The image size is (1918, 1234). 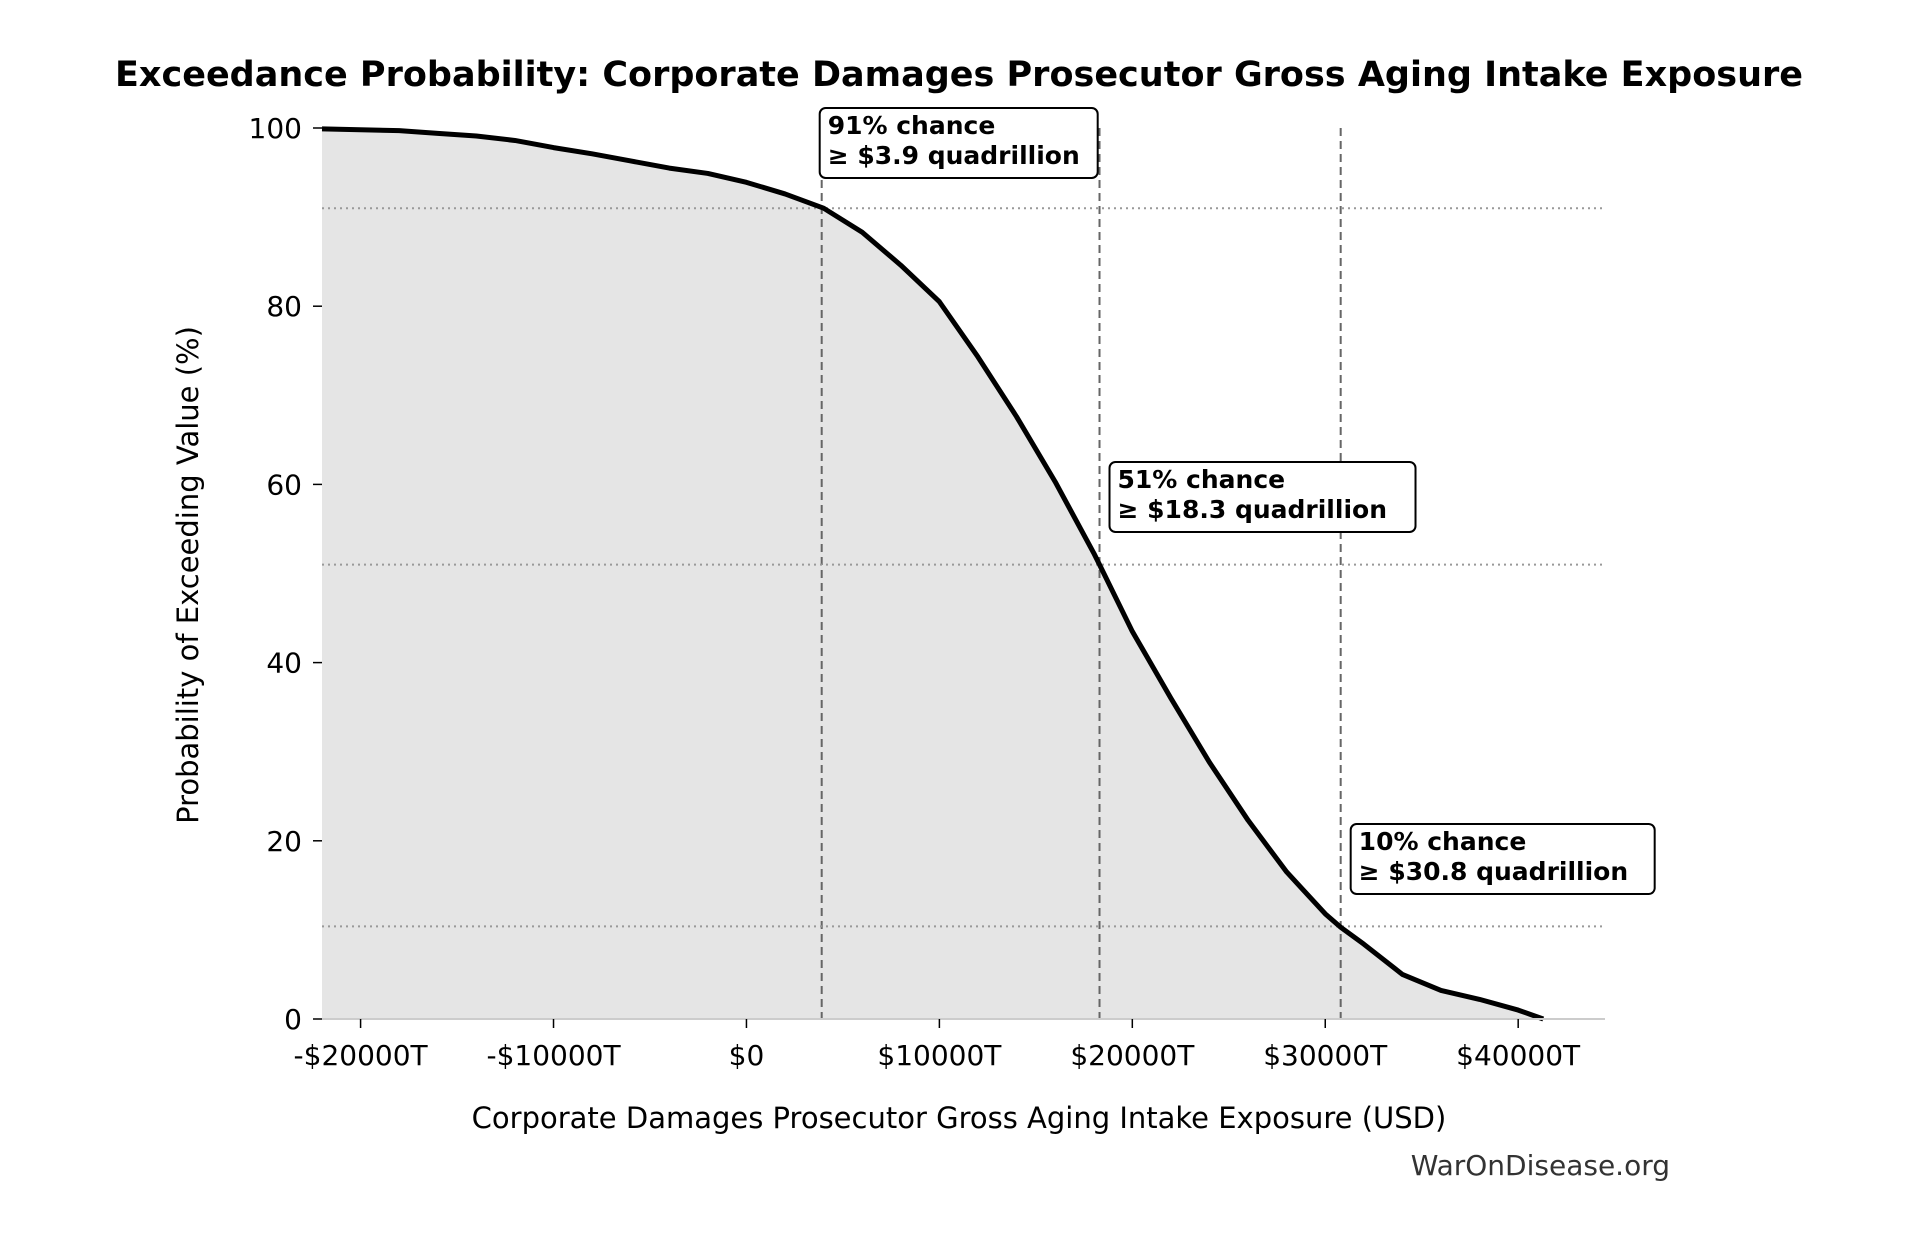 I want to click on annotation-line-1: 51% chance, so click(x=1202, y=479).